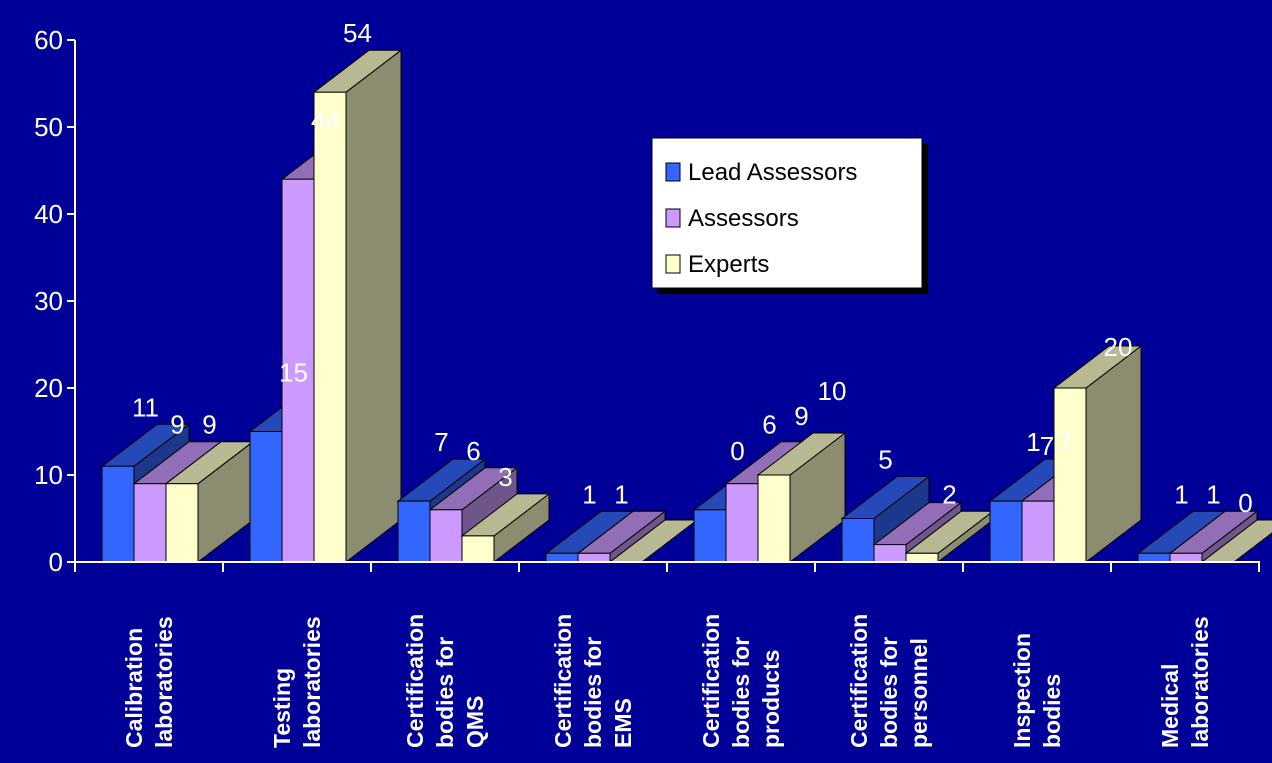 The width and height of the screenshot is (1272, 763). What do you see at coordinates (623, 723) in the screenshot?
I see `category-label: EMS` at bounding box center [623, 723].